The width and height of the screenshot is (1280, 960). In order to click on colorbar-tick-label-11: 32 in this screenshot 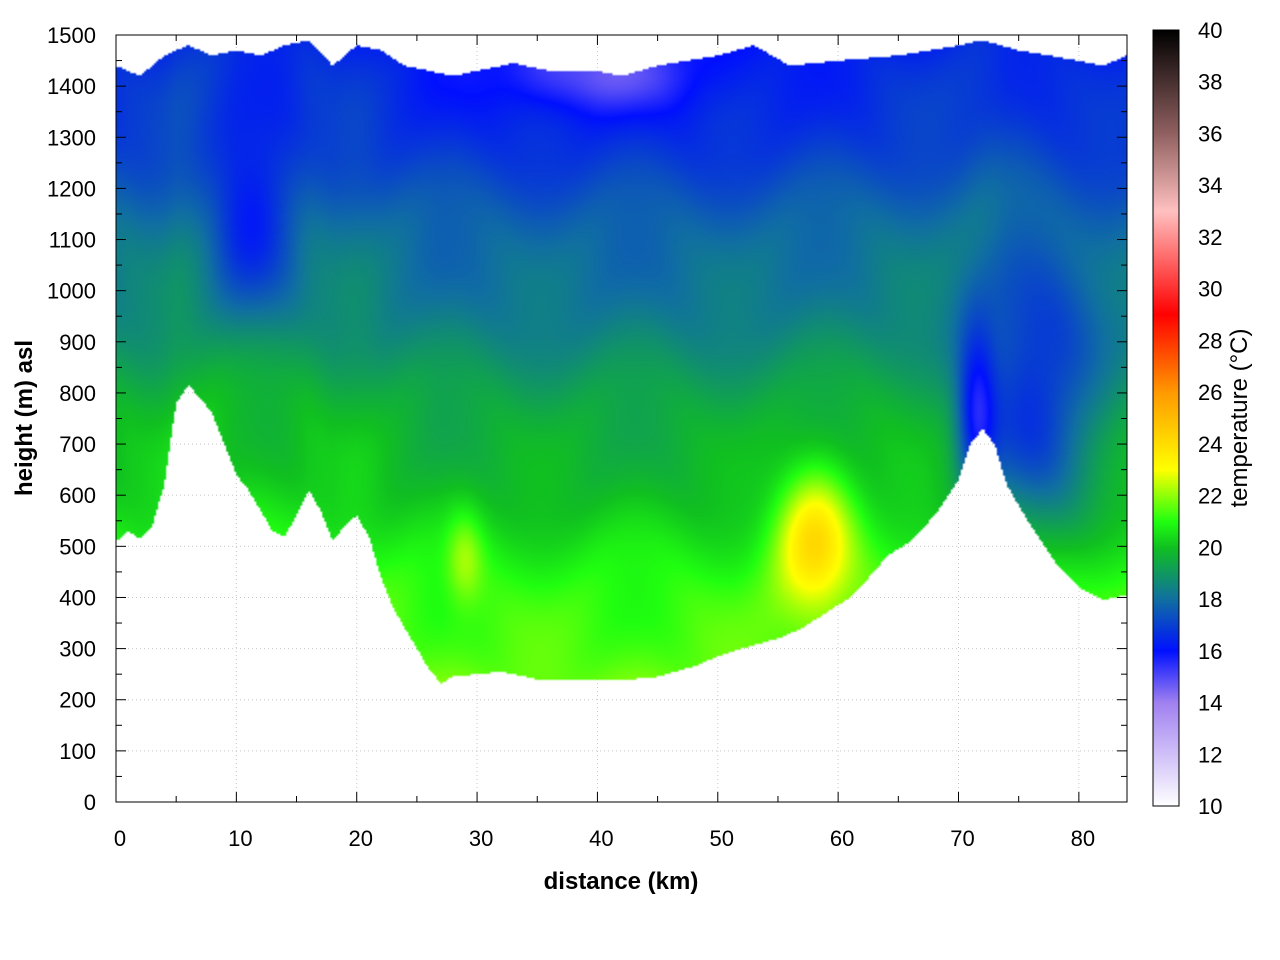, I will do `click(1210, 237)`.